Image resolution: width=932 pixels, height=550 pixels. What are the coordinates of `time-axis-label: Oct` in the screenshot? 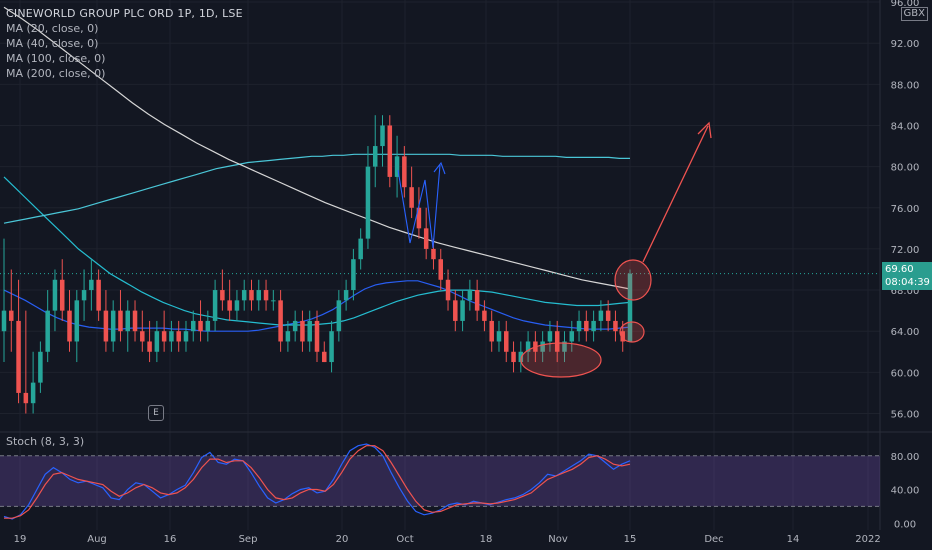 It's located at (404, 539).